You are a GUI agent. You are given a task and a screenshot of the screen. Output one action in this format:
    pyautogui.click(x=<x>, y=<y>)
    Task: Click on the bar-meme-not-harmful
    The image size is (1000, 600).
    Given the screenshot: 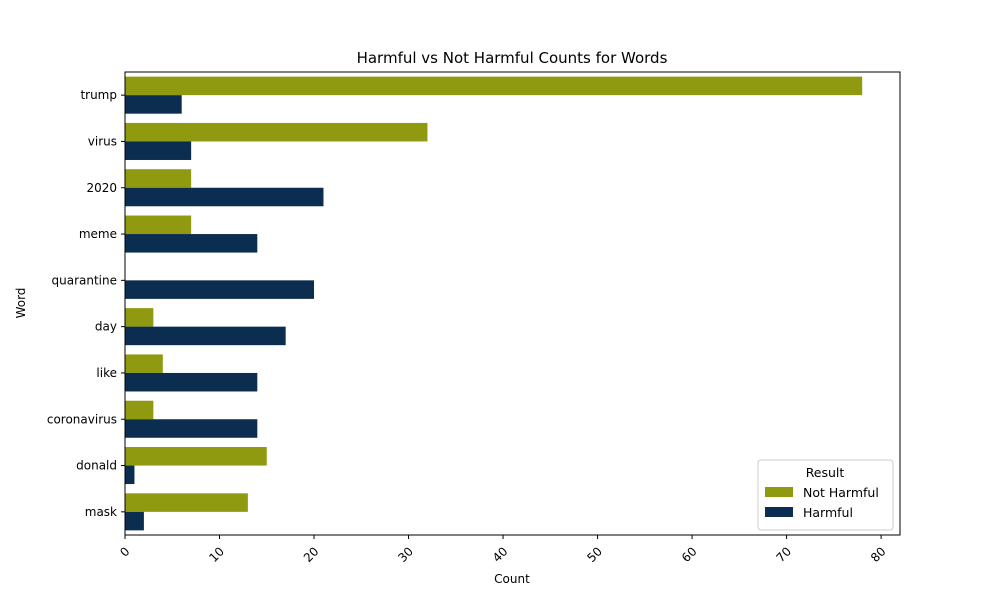 What is the action you would take?
    pyautogui.click(x=158, y=225)
    